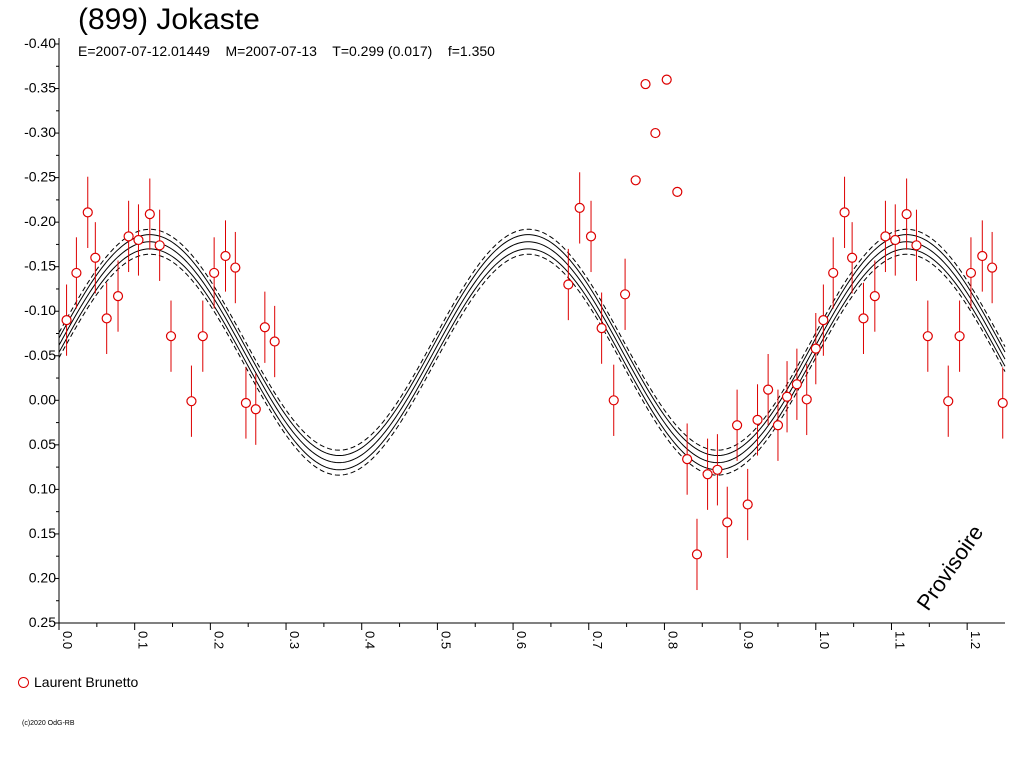 Image resolution: width=1024 pixels, height=768 pixels. What do you see at coordinates (218, 640) in the screenshot?
I see `x-tick-label: 0.2` at bounding box center [218, 640].